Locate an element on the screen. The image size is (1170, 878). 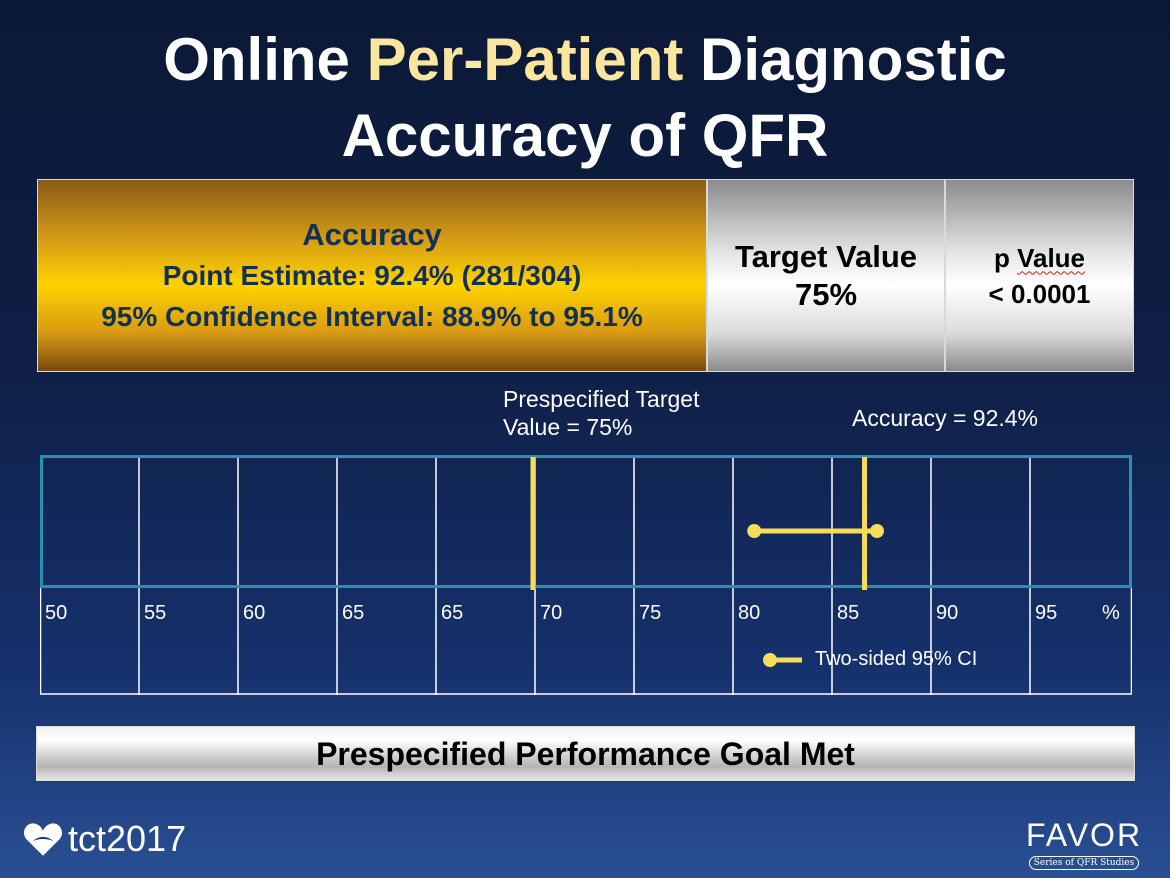
accuracy-annotation: Accuracy = 92.4% is located at coordinates (945, 418).